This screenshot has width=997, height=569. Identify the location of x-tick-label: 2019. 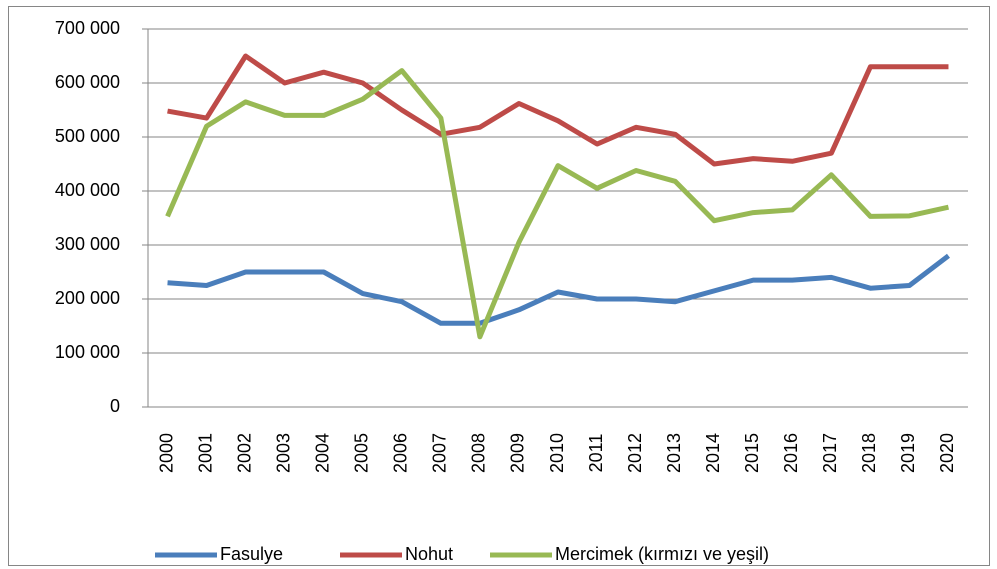
(908, 453).